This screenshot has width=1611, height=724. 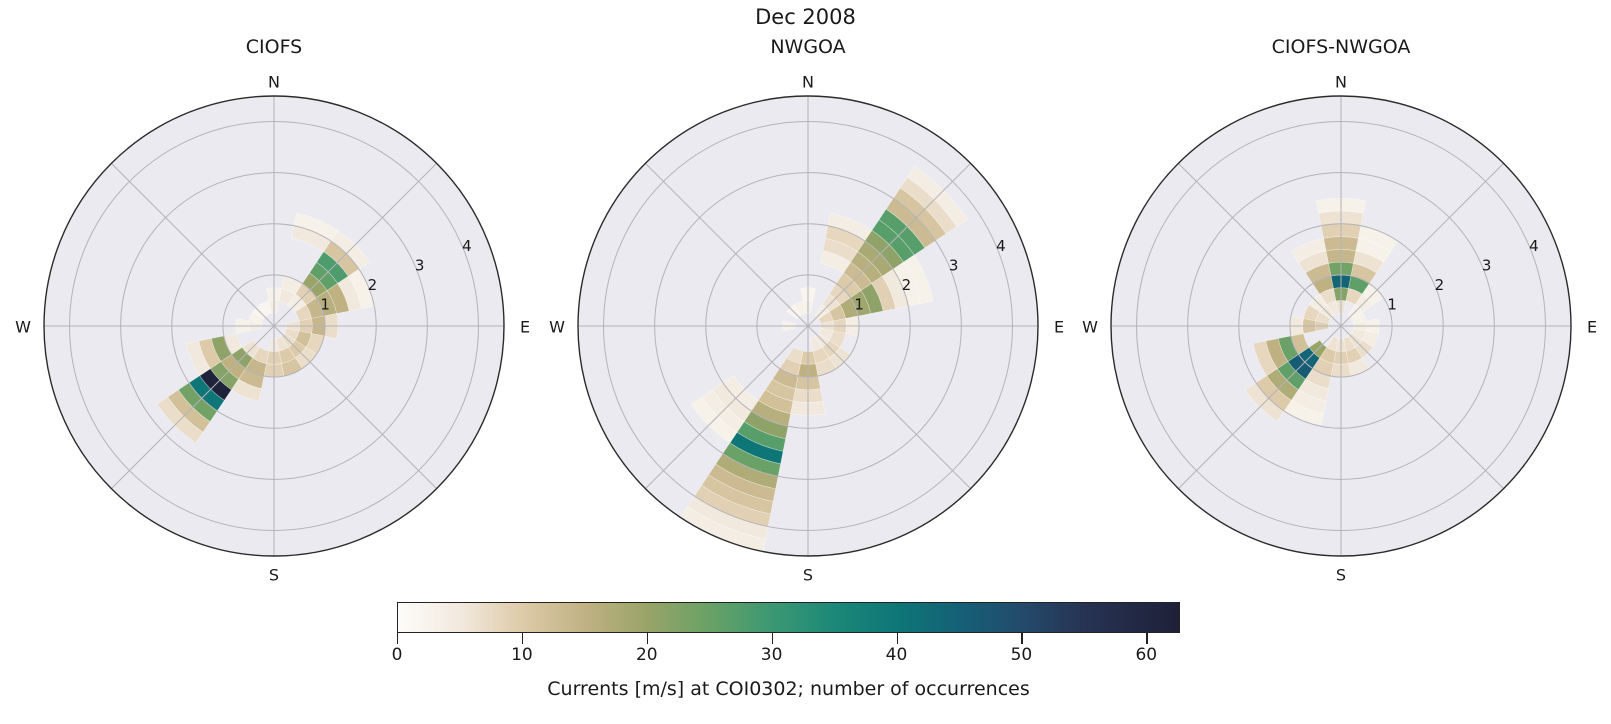 I want to click on colorbar-tick-label: 10, so click(x=522, y=655).